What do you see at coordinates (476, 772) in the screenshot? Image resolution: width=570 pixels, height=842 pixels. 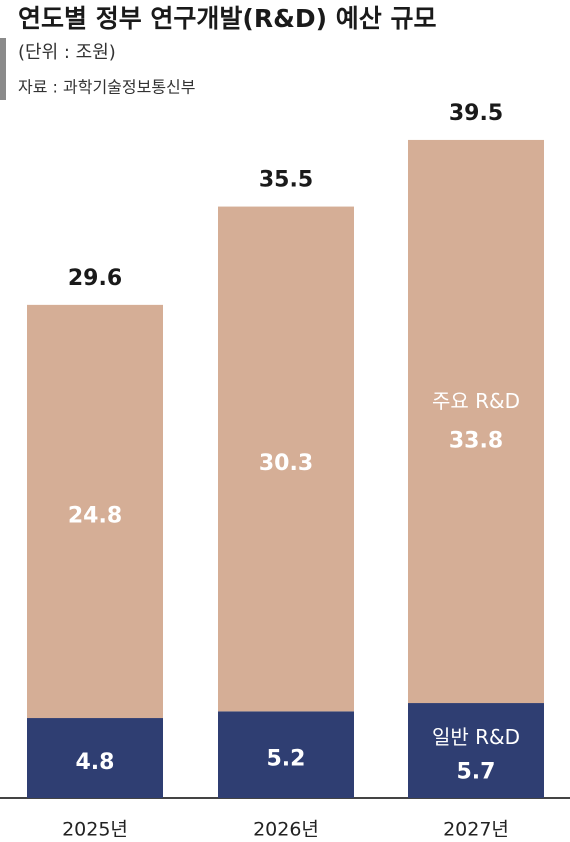 I see `value-label: 5.7` at bounding box center [476, 772].